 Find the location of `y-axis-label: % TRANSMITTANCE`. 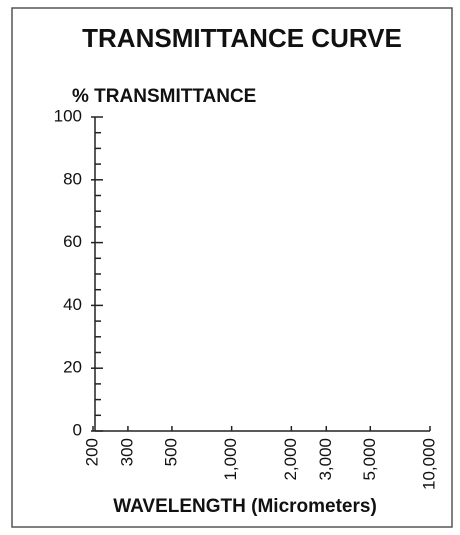

y-axis-label: % TRANSMITTANCE is located at coordinates (164, 96).